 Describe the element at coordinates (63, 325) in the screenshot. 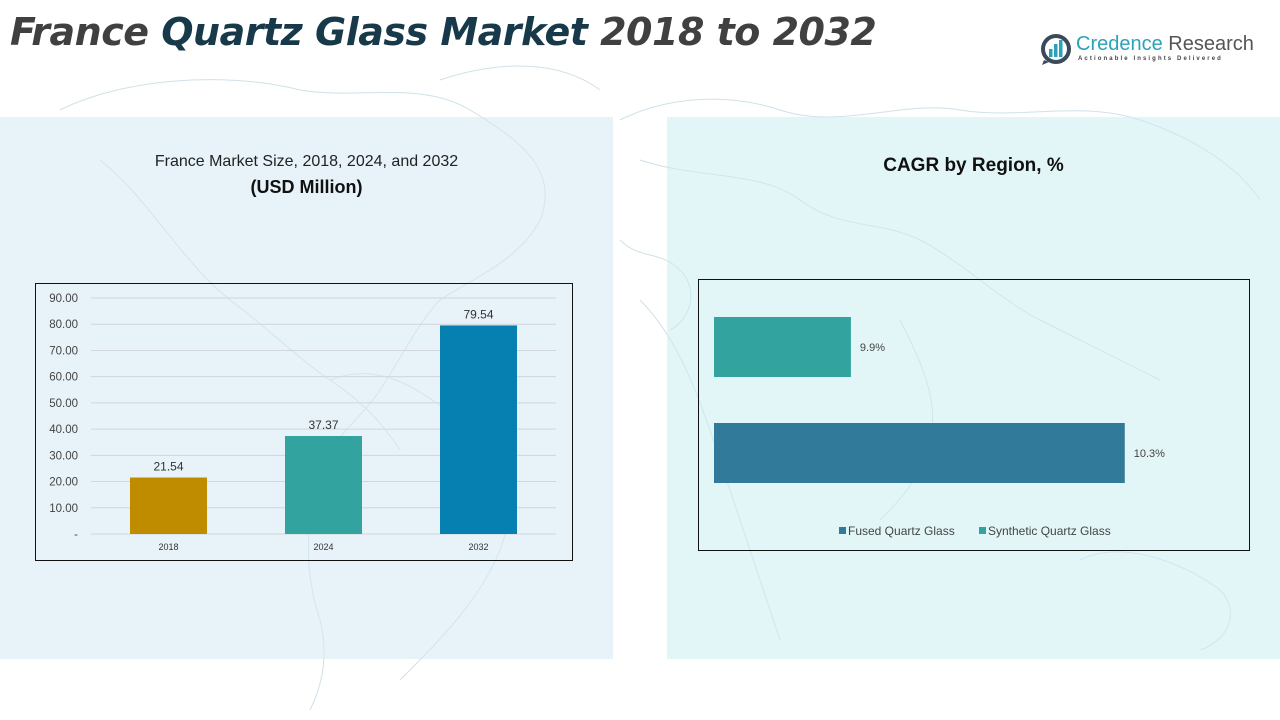

I see `y-tick-label: 80.00` at that location.